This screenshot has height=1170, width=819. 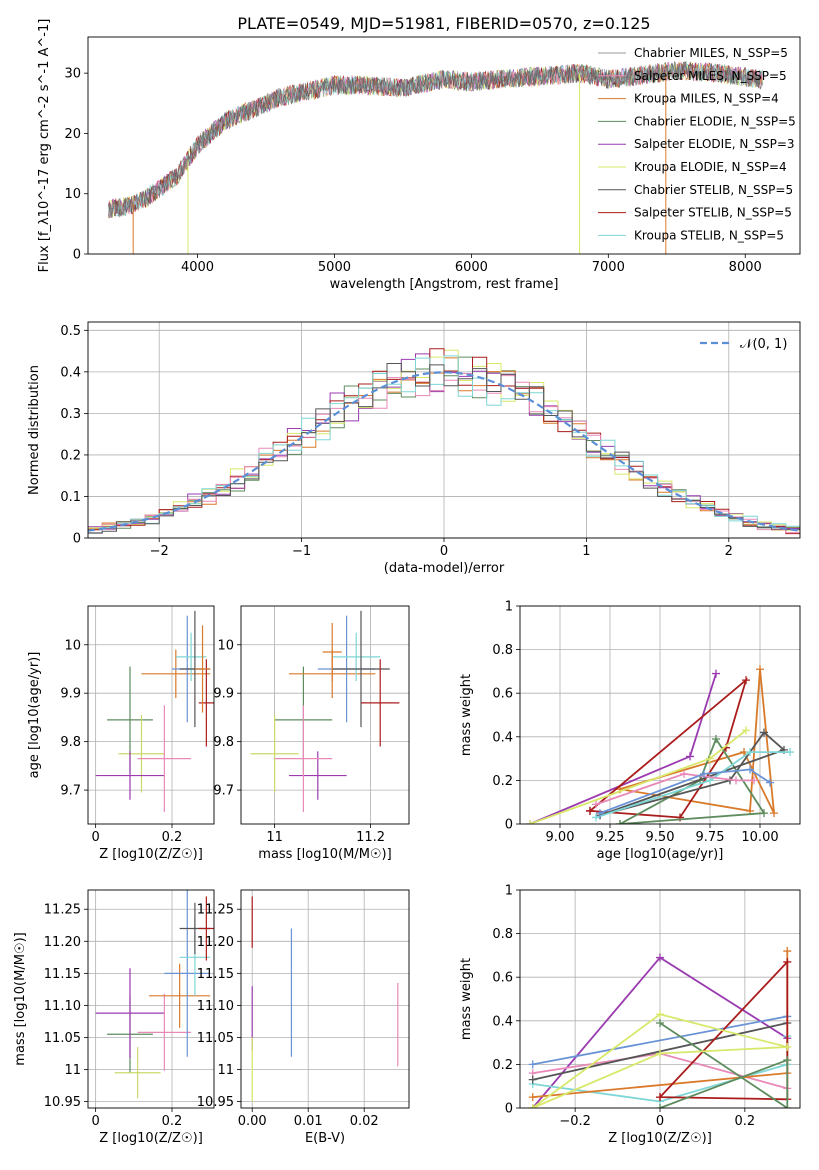 I want to click on x-tick-label: 9.00, so click(x=560, y=837).